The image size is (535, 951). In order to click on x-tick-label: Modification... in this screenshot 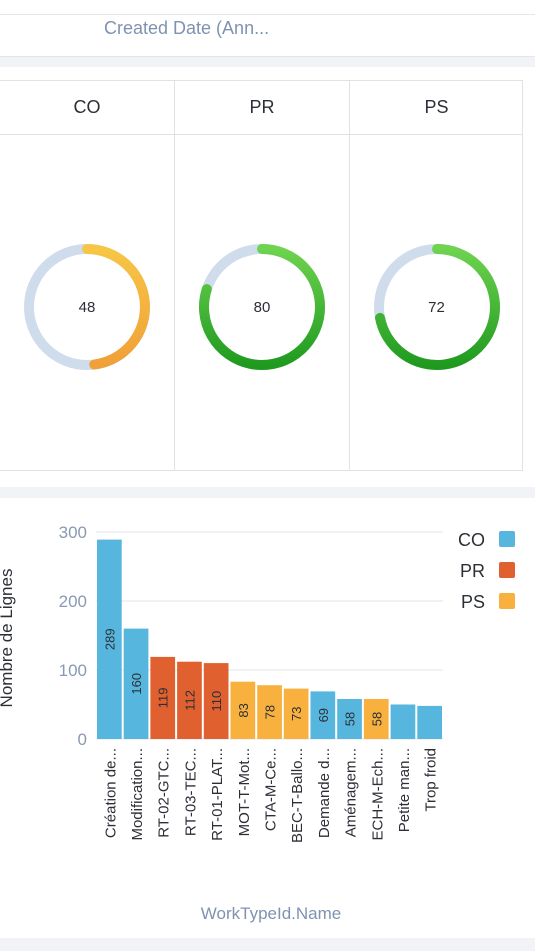, I will do `click(137, 794)`.